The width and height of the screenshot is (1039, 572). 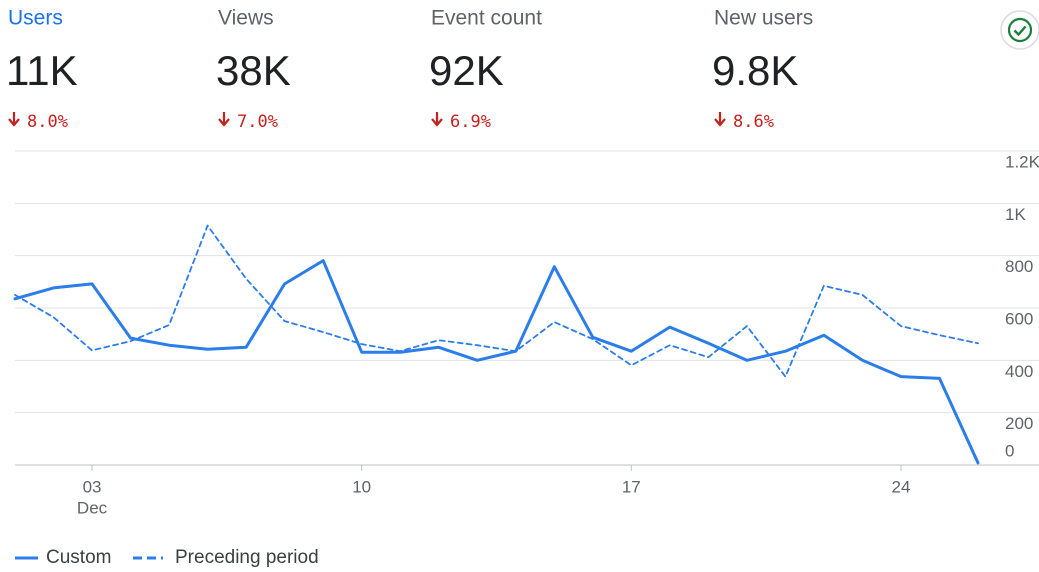 I want to click on metric-label: New users, so click(x=763, y=18).